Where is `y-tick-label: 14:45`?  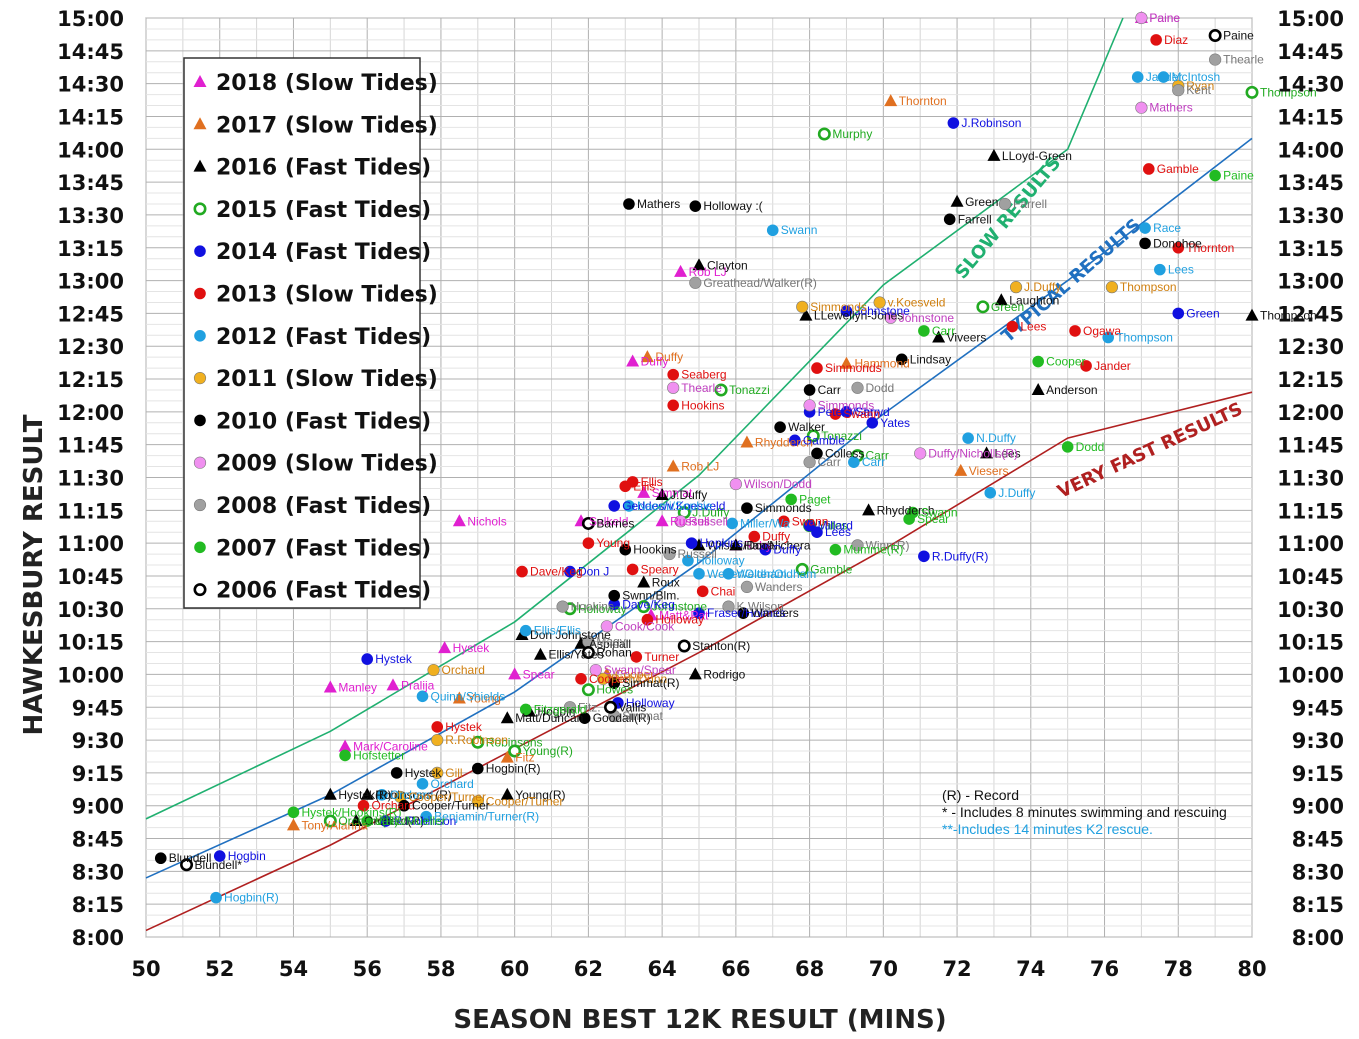 y-tick-label: 14:45 is located at coordinates (90, 52).